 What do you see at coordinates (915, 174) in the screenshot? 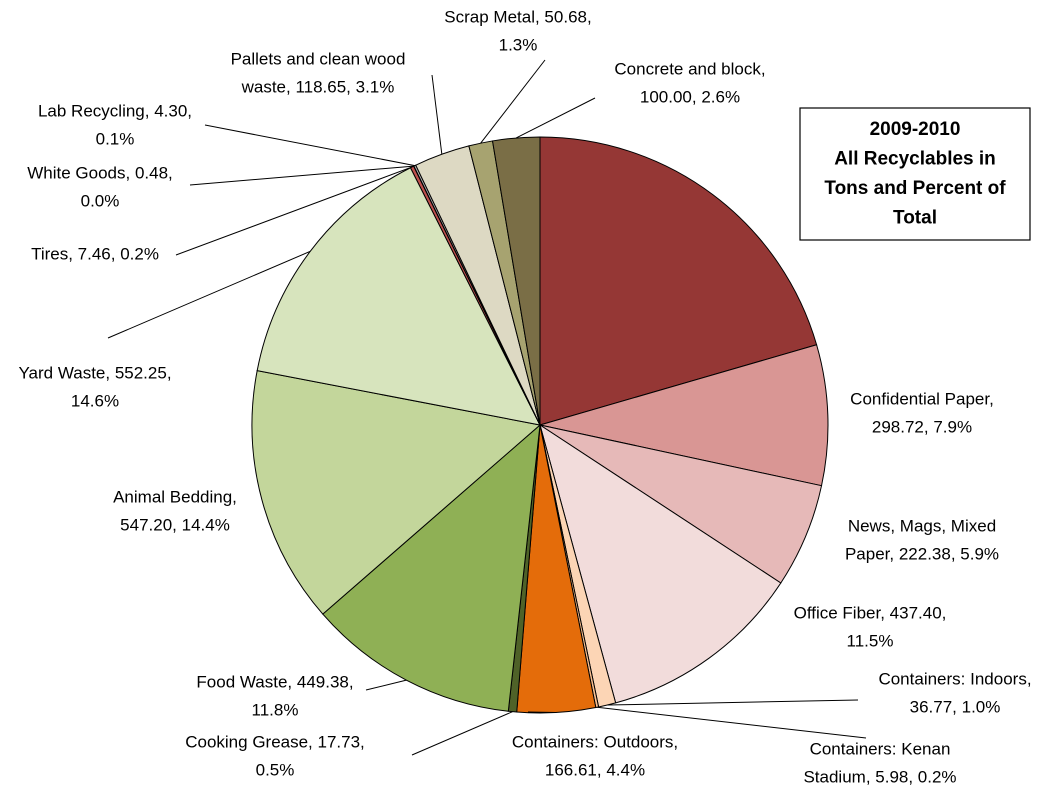
I see `title-box` at bounding box center [915, 174].